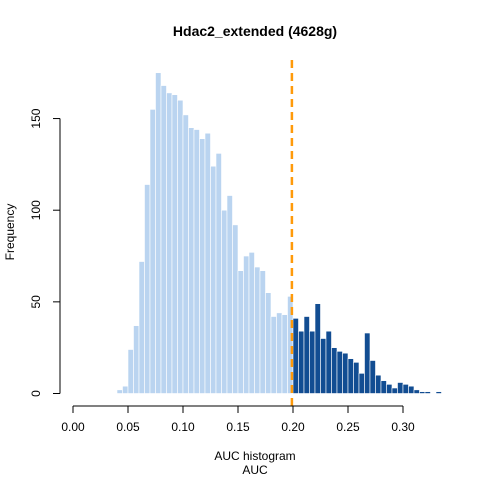  What do you see at coordinates (73, 427) in the screenshot?
I see `x-tick-label: 0.00` at bounding box center [73, 427].